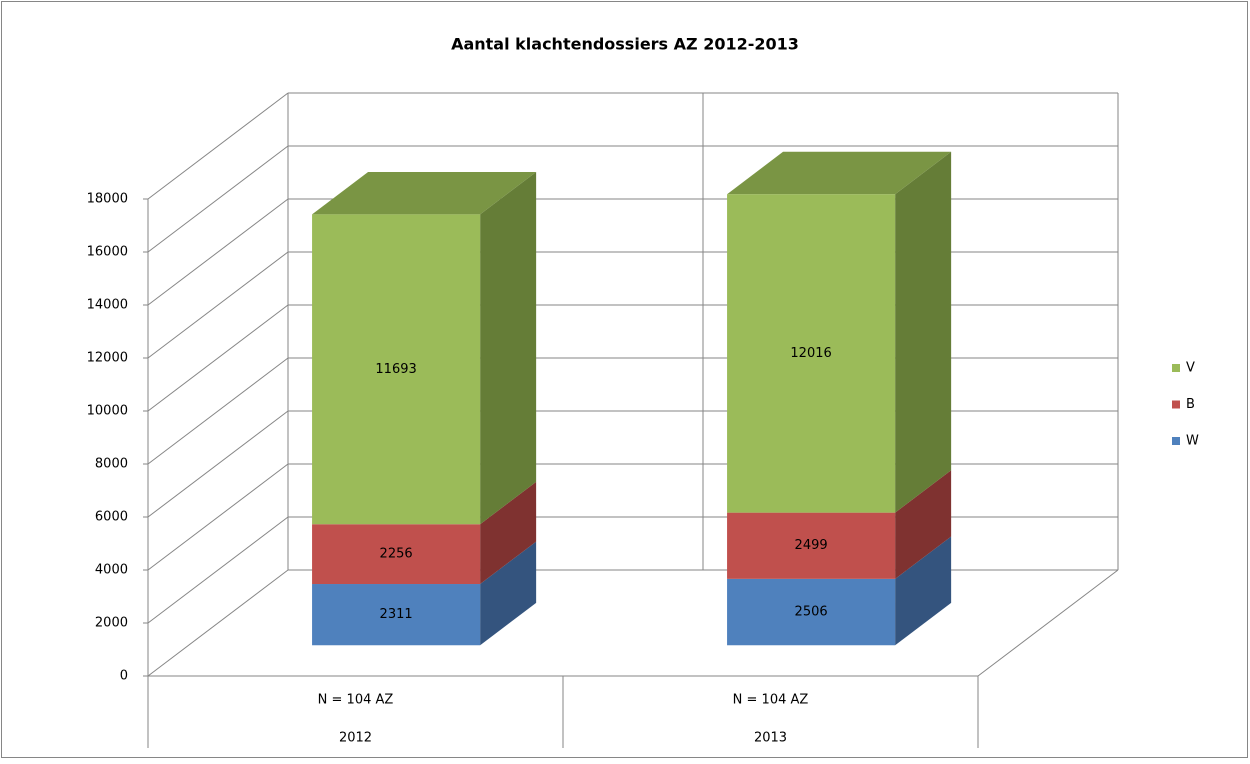 The width and height of the screenshot is (1250, 764). I want to click on x-tick-label: 2012, so click(355, 738).